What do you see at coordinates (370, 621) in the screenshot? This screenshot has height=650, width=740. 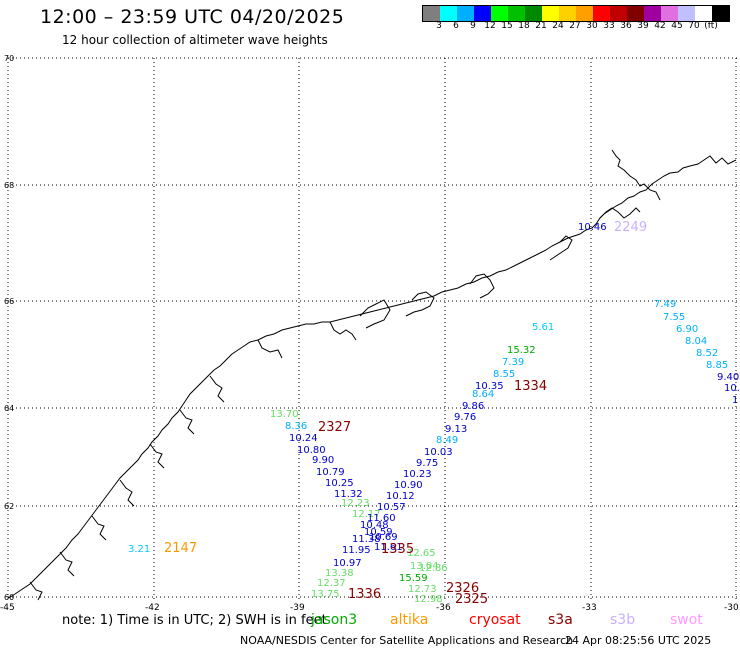 I see `satellite-legend: jason3 altika cryosat s3a s3b swot` at bounding box center [370, 621].